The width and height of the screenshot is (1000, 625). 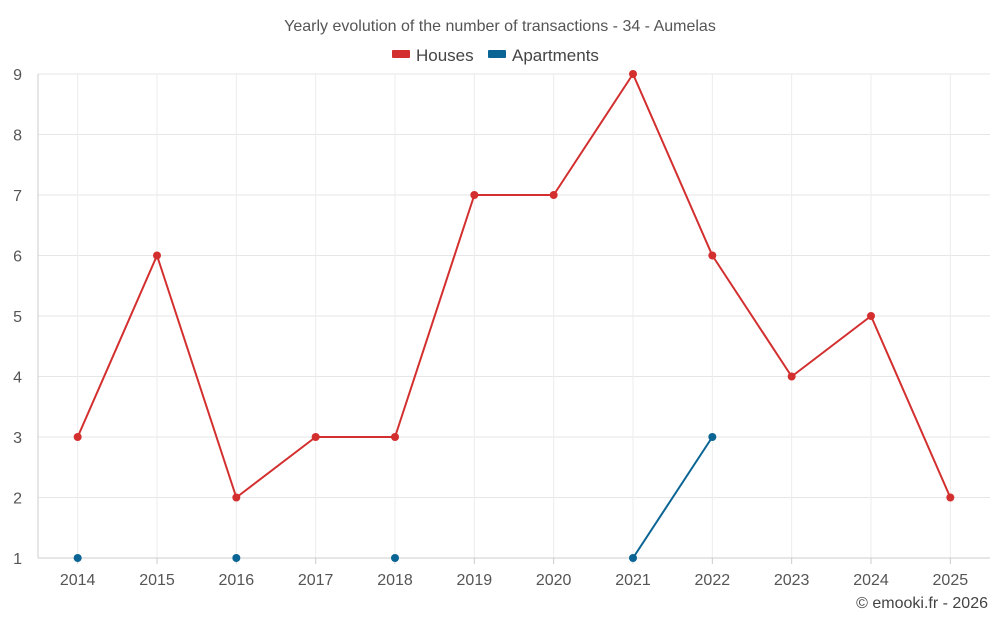 I want to click on x-tick-label: 2019, so click(x=475, y=580).